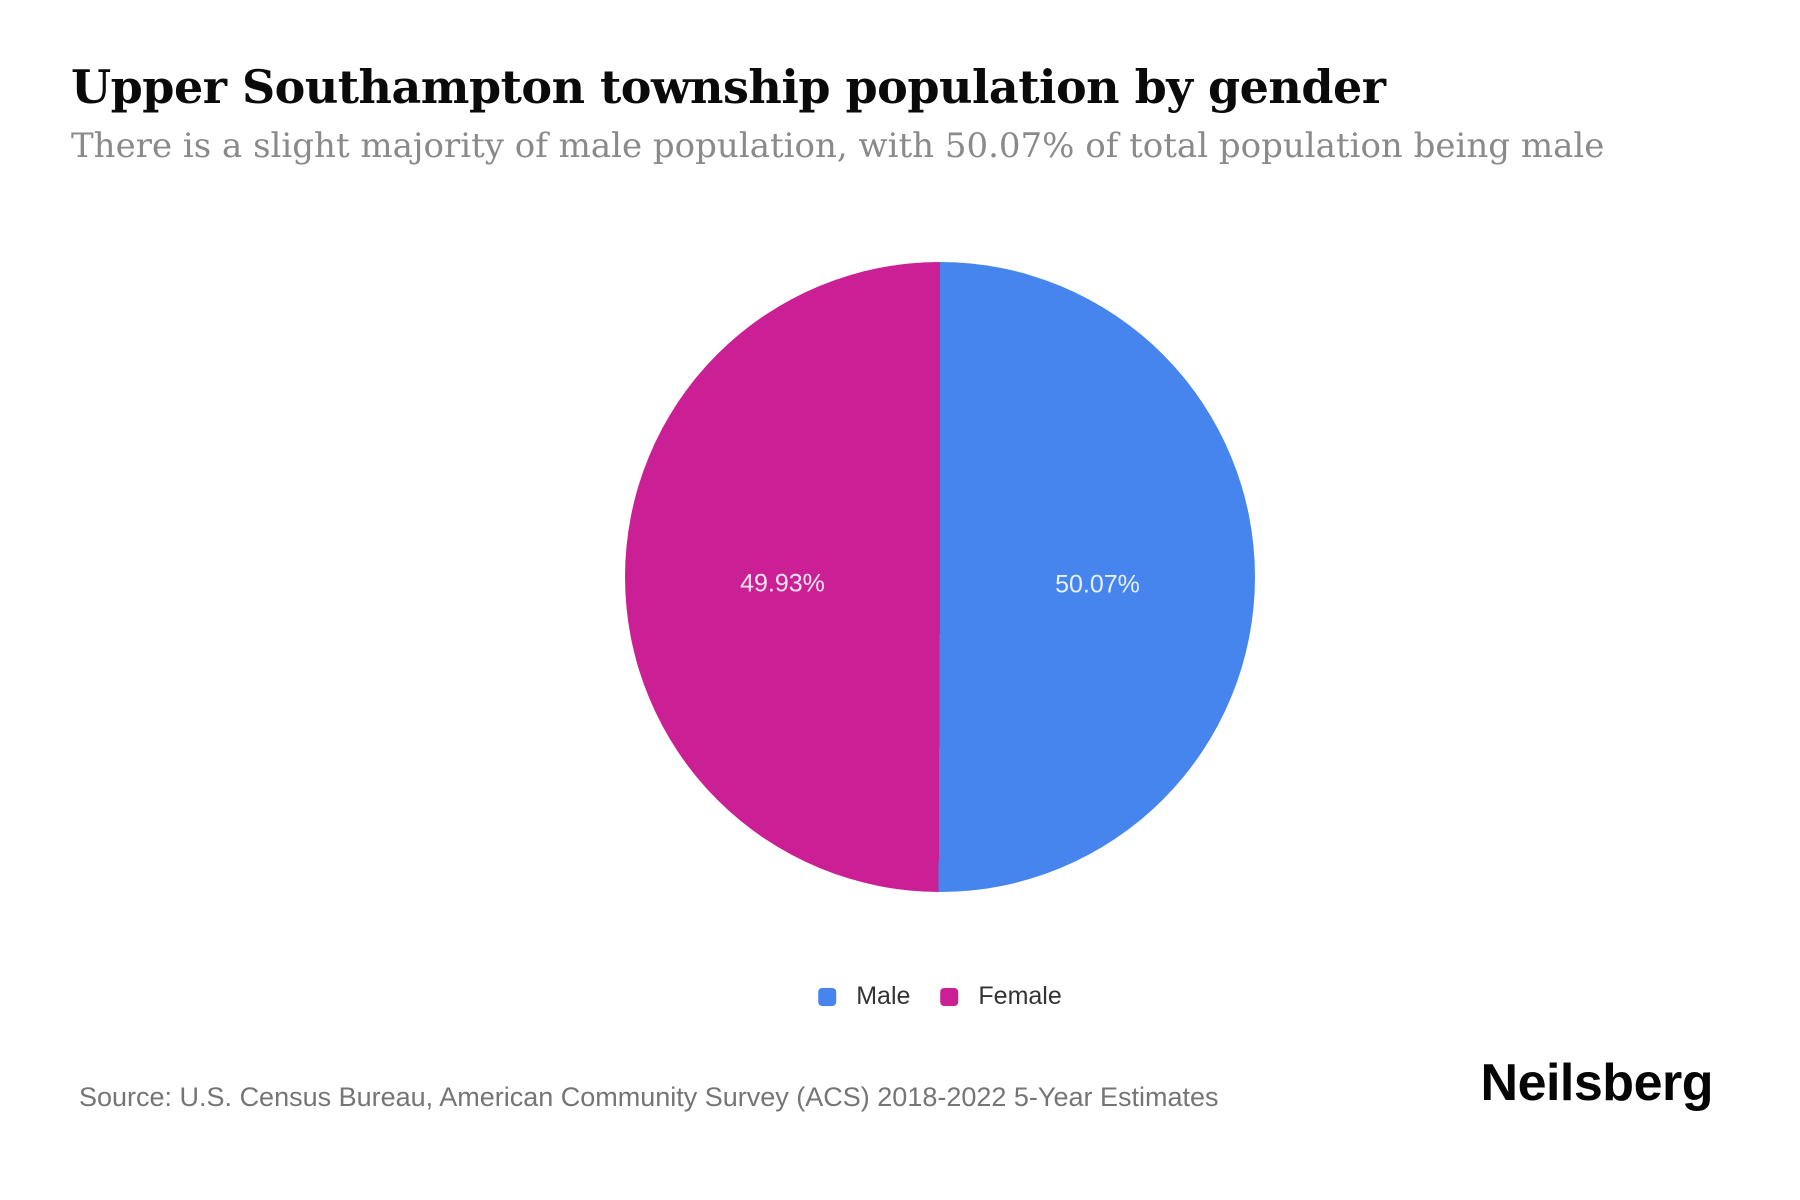  I want to click on pie-label-male: 50.07%, so click(1097, 584).